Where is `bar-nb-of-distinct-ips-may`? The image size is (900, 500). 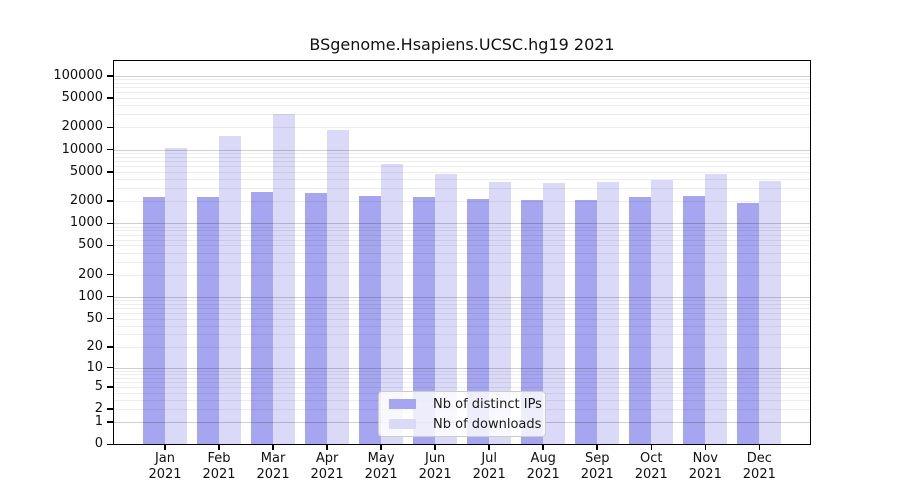
bar-nb-of-distinct-ips-may is located at coordinates (370, 320).